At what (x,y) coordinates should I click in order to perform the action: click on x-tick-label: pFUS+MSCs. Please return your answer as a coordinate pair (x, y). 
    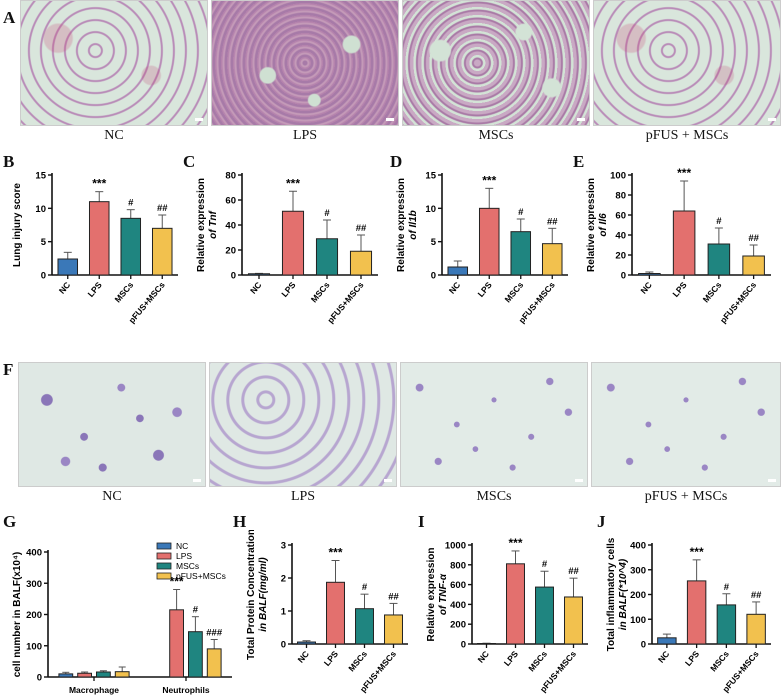
    Looking at the image, I should click on (738, 303).